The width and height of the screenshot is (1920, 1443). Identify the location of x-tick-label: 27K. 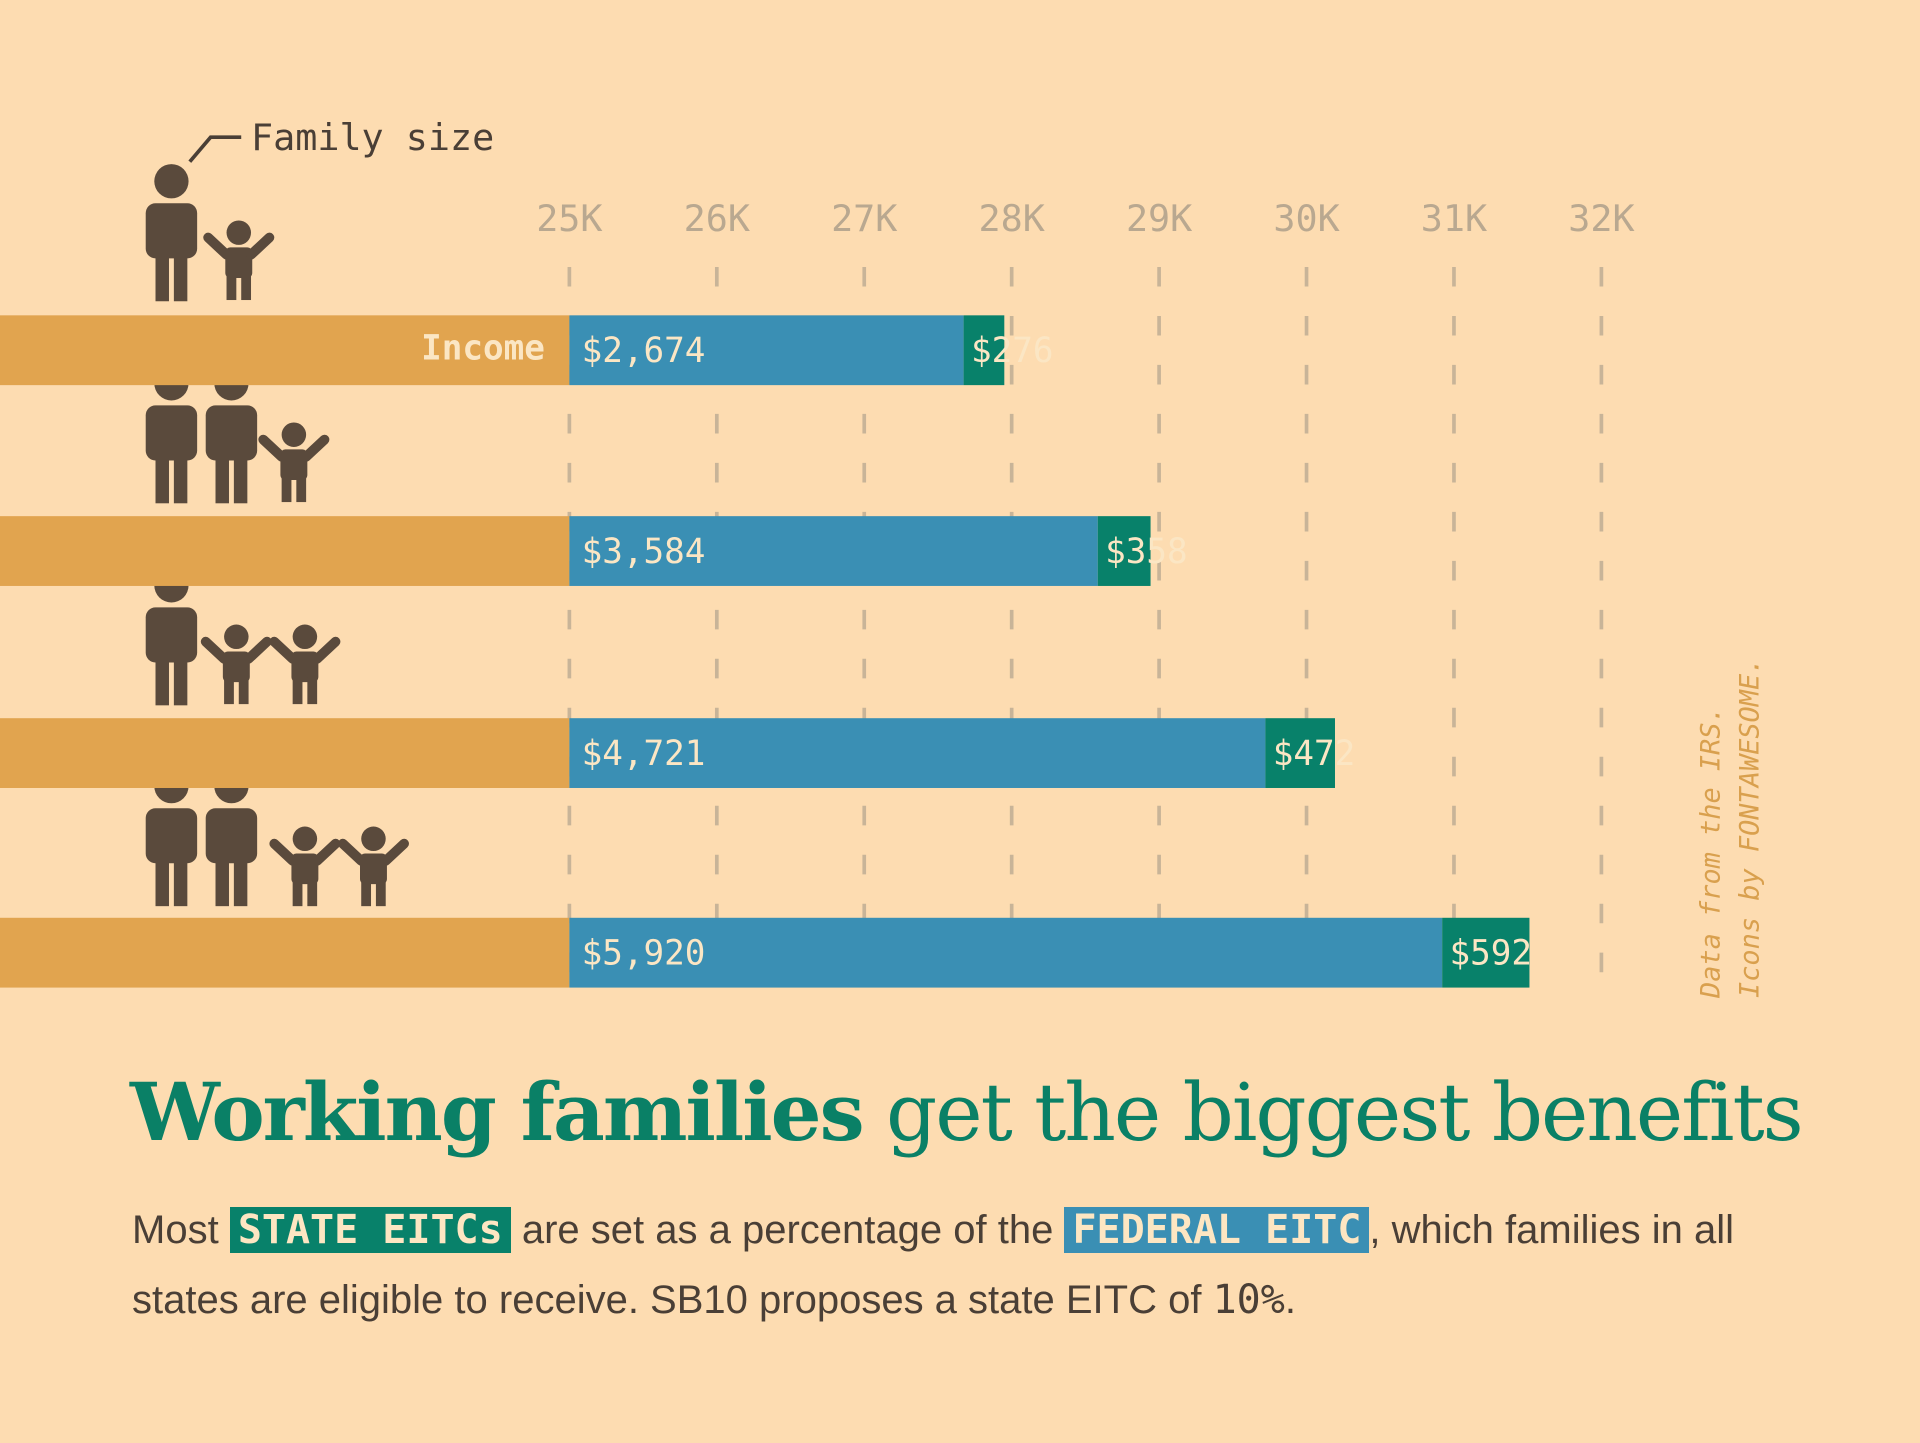
(864, 218).